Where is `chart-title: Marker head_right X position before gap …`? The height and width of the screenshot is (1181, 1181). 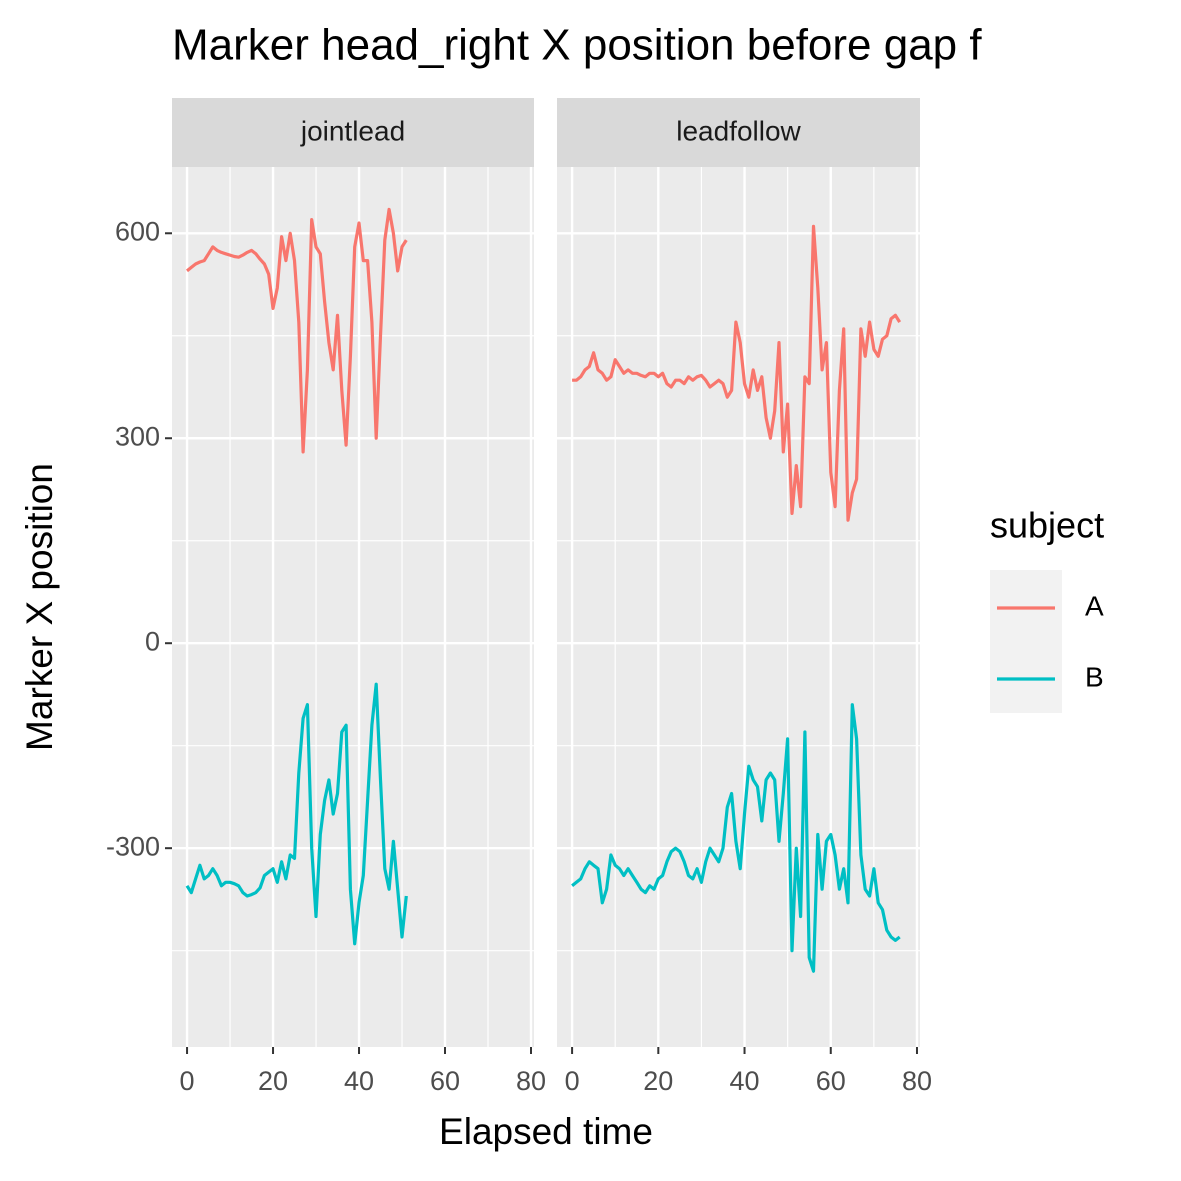
chart-title: Marker head_right X position before gap … is located at coordinates (577, 45).